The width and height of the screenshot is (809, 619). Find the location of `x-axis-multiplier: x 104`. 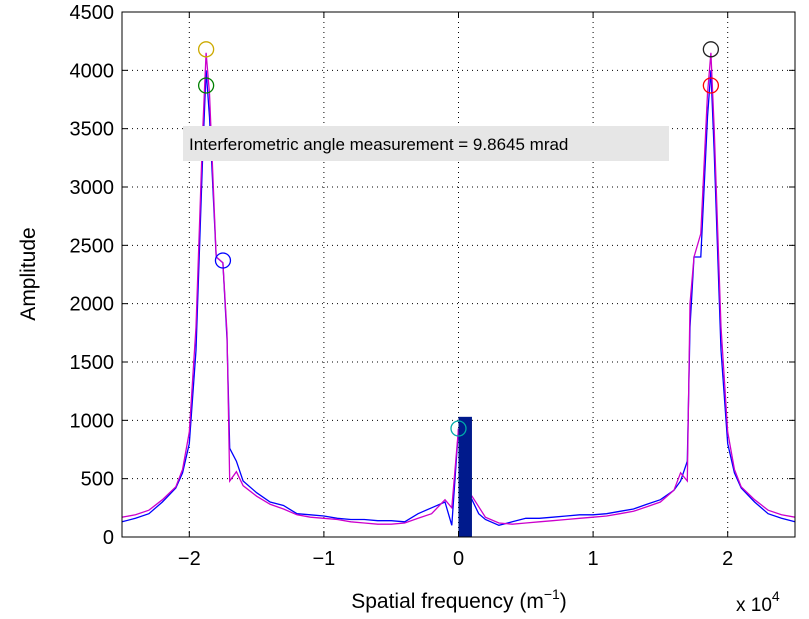

x-axis-multiplier: x 104 is located at coordinates (758, 602).